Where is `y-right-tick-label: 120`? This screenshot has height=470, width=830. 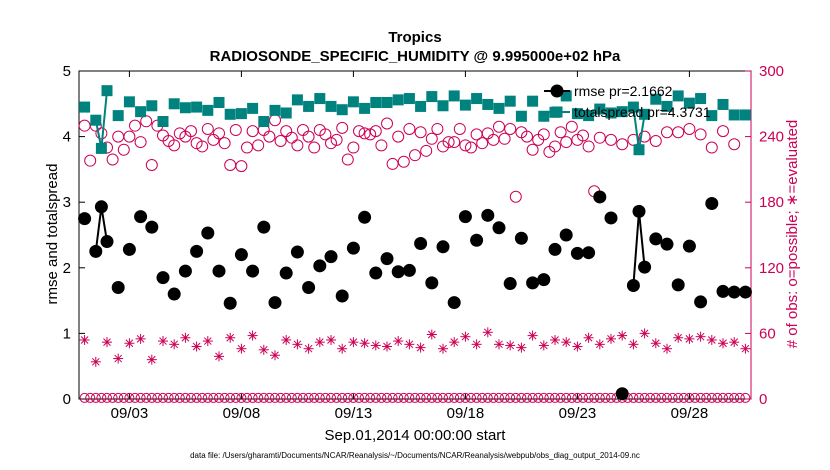 y-right-tick-label: 120 is located at coordinates (771, 268).